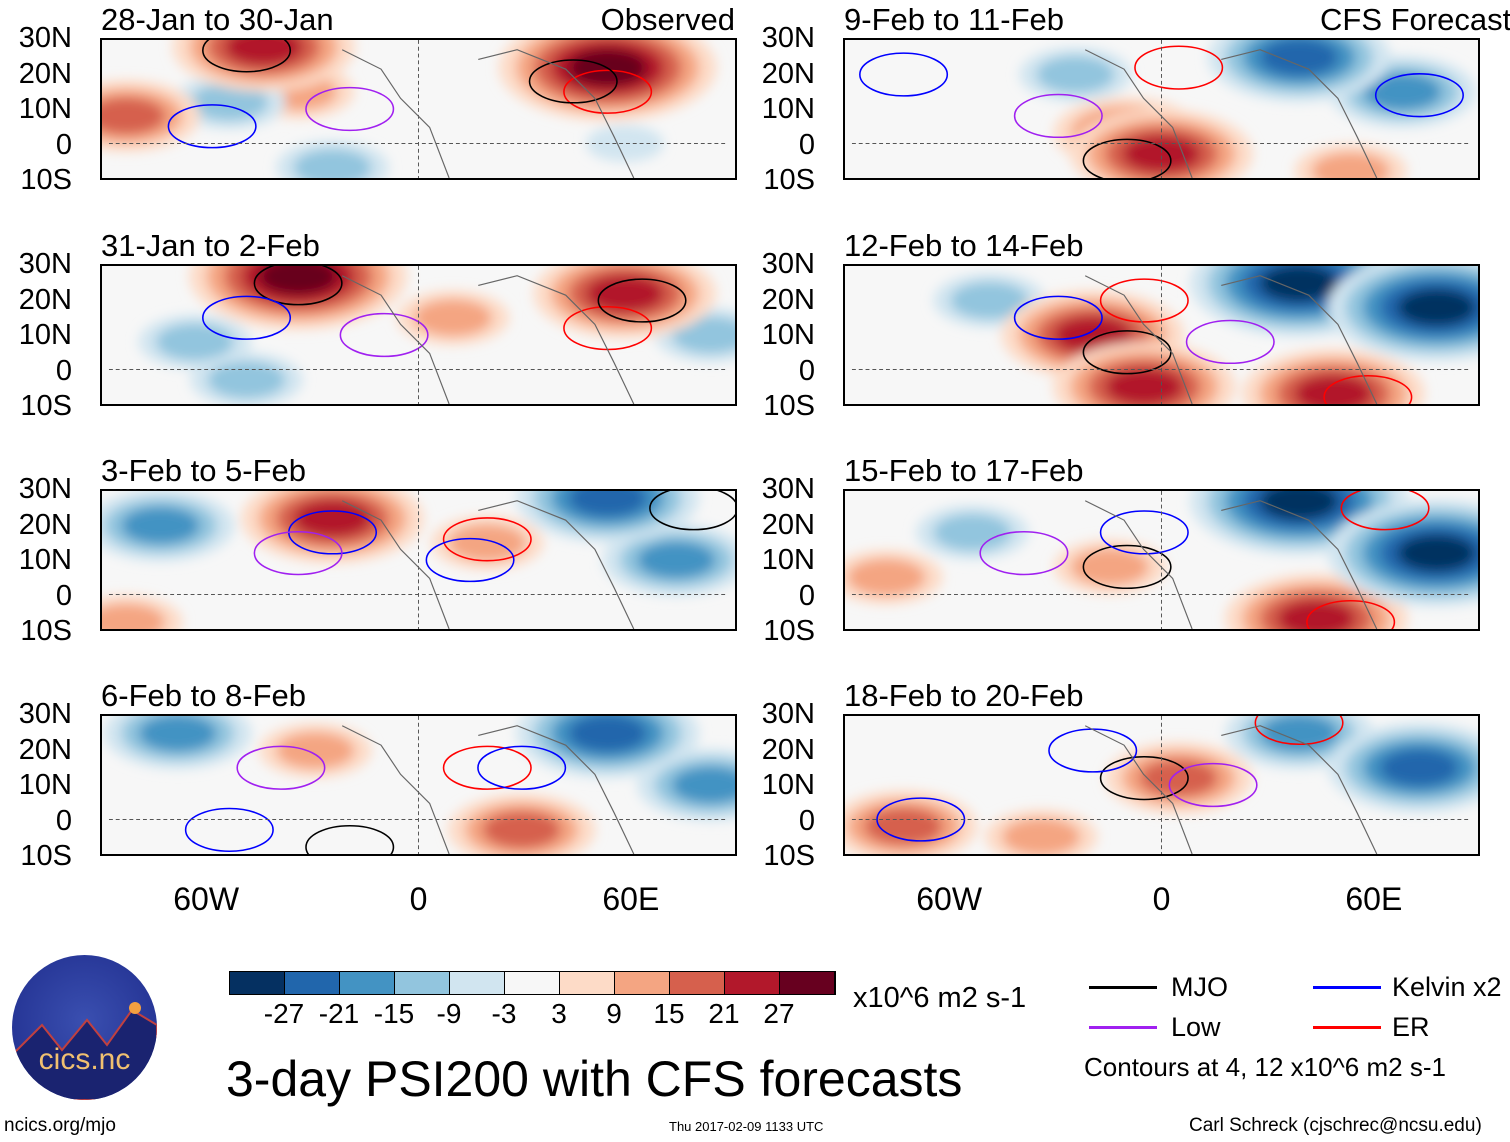 The height and width of the screenshot is (1142, 1510). What do you see at coordinates (84, 1051) in the screenshot?
I see `logo-mountains-icon` at bounding box center [84, 1051].